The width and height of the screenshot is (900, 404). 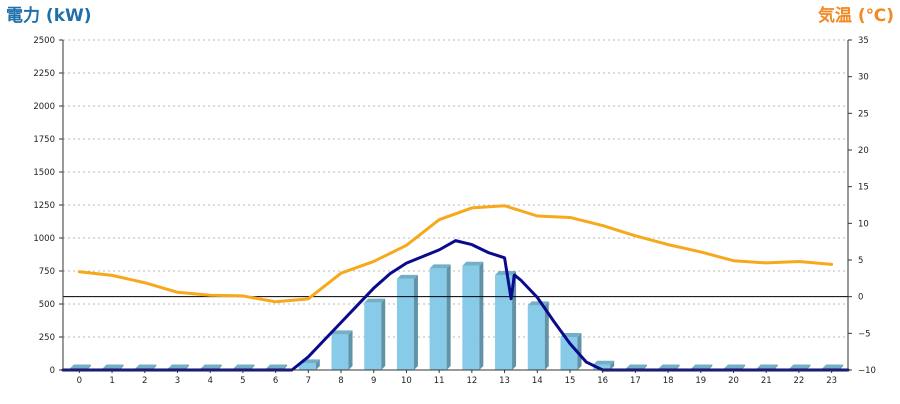 I want to click on x-tick-label: 20, so click(x=733, y=381).